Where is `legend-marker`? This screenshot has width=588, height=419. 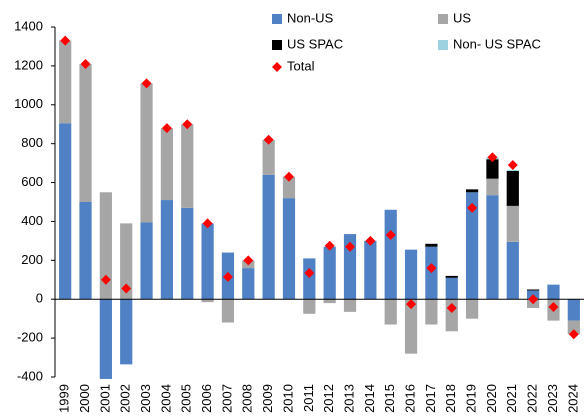 legend-marker is located at coordinates (277, 67).